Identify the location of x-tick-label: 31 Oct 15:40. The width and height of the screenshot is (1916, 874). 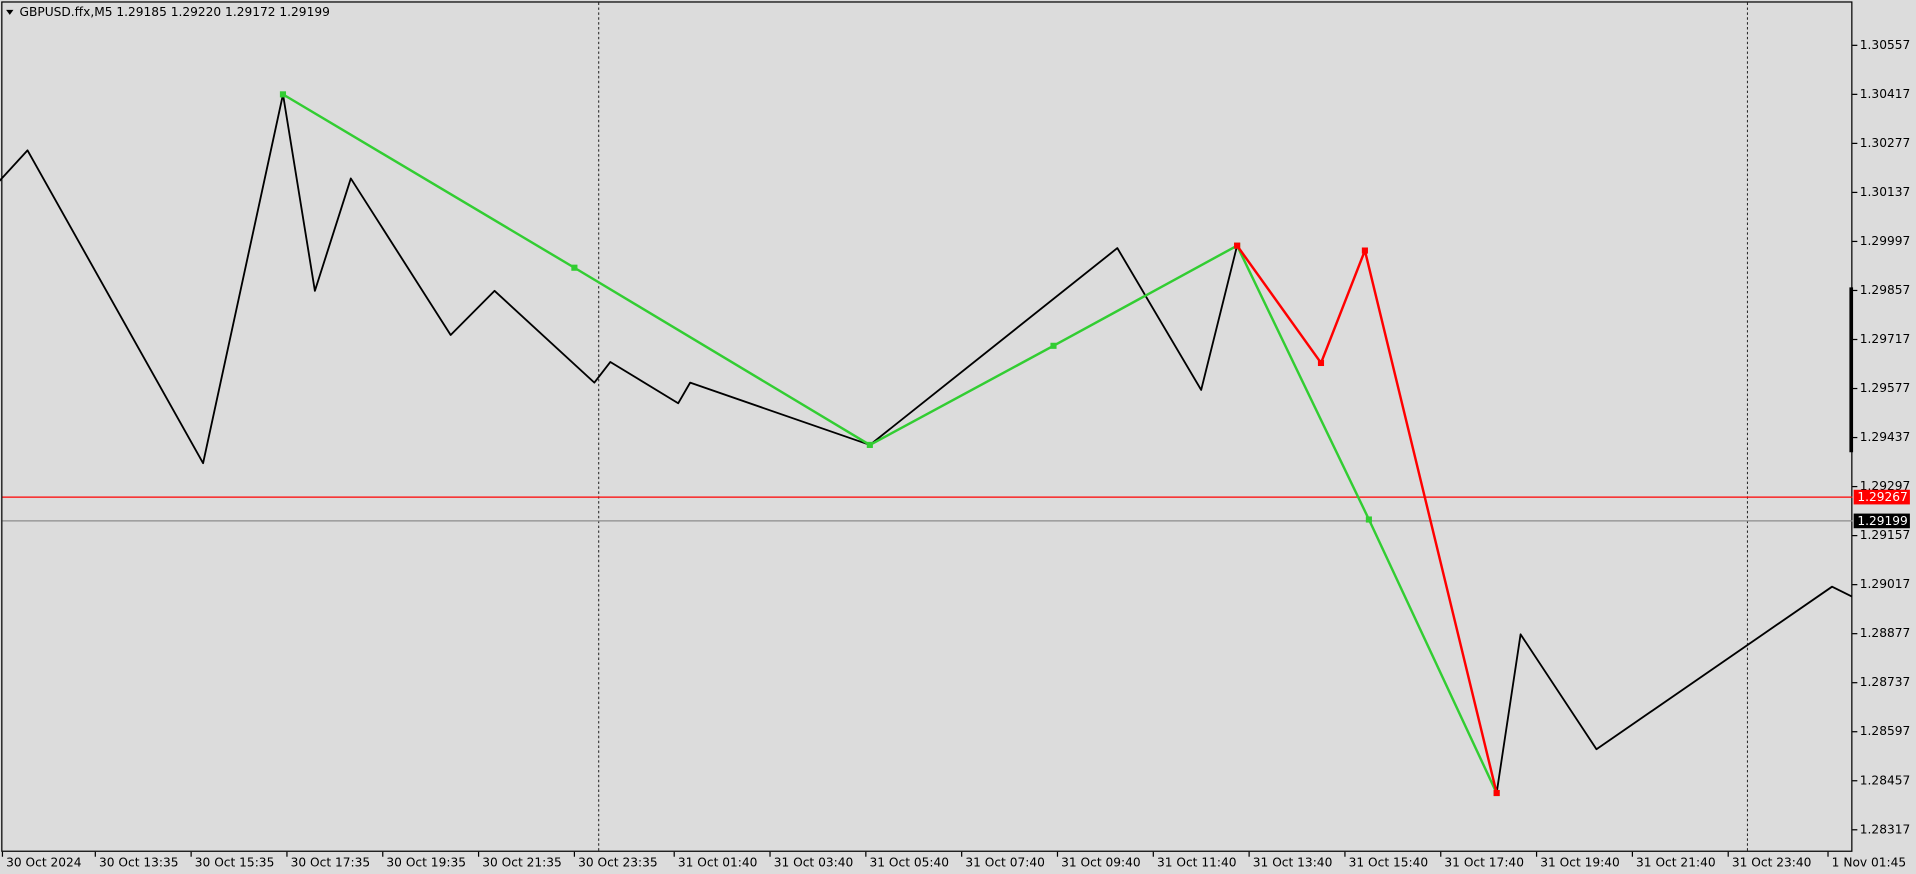
(1389, 862).